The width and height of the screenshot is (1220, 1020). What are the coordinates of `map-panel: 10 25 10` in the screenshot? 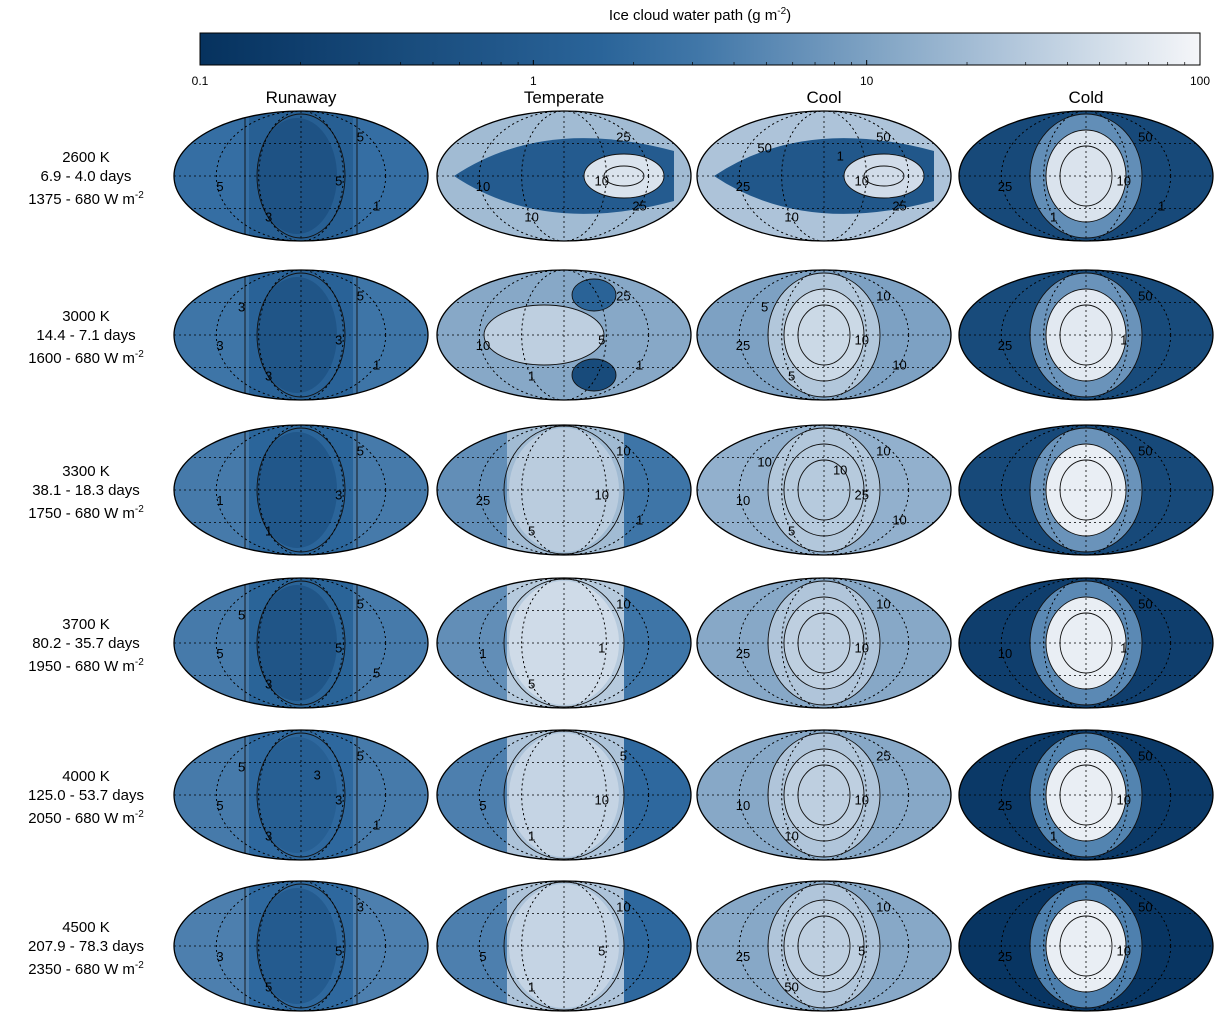 It's located at (824, 643).